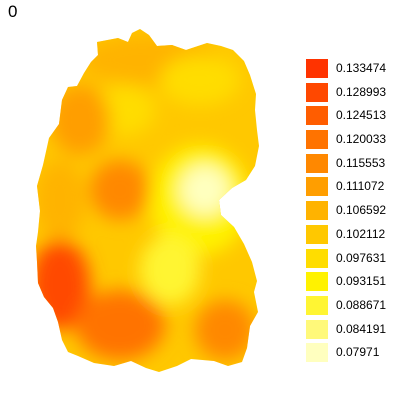 The image size is (400, 400). What do you see at coordinates (361, 139) in the screenshot?
I see `legend-label: 0.120033` at bounding box center [361, 139].